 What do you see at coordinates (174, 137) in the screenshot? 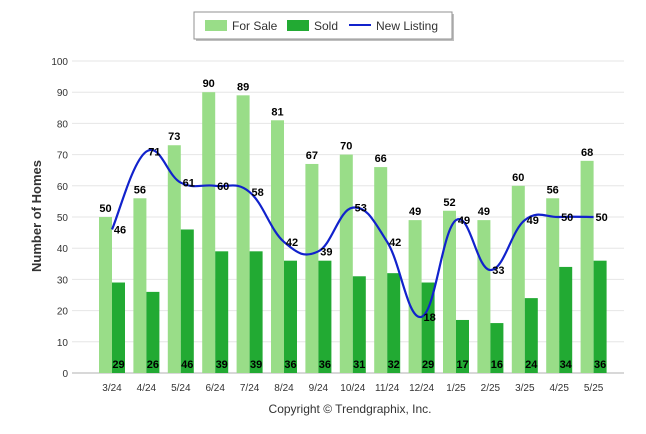
I see `for-sale-value-label: 73` at bounding box center [174, 137].